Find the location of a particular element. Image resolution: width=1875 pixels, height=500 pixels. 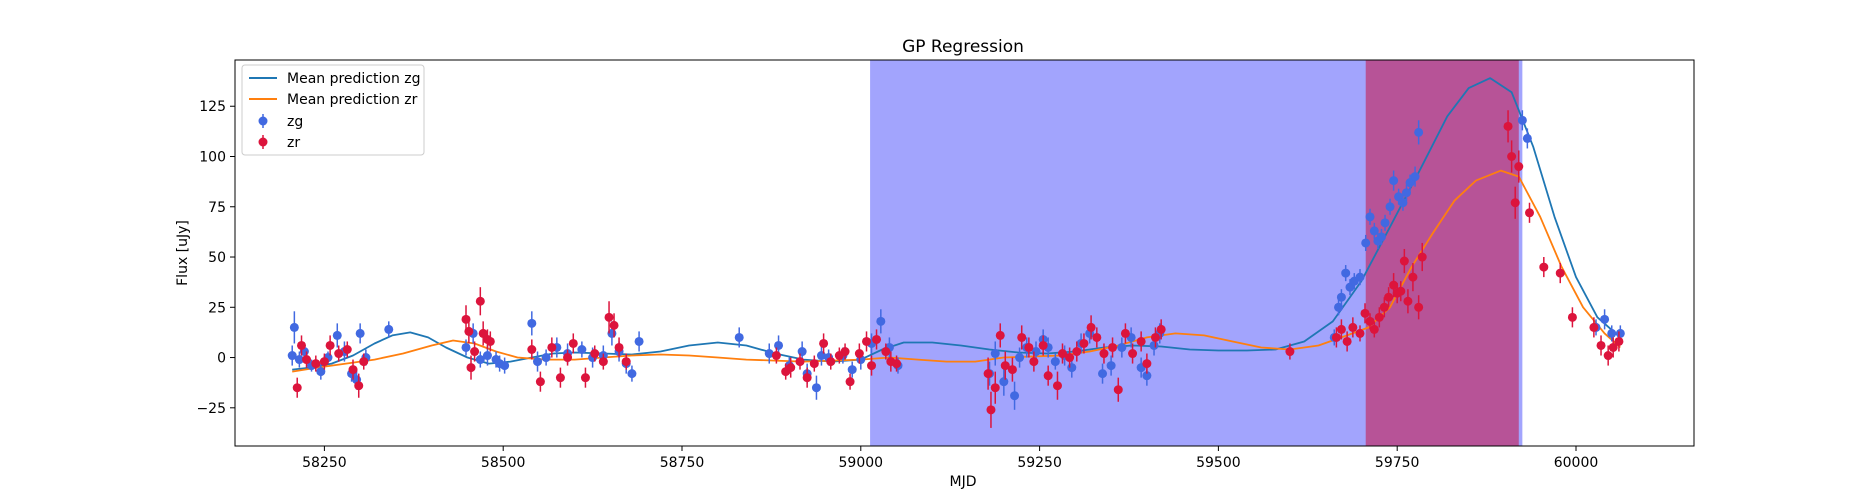

x-tick-label: 58750 is located at coordinates (682, 463).